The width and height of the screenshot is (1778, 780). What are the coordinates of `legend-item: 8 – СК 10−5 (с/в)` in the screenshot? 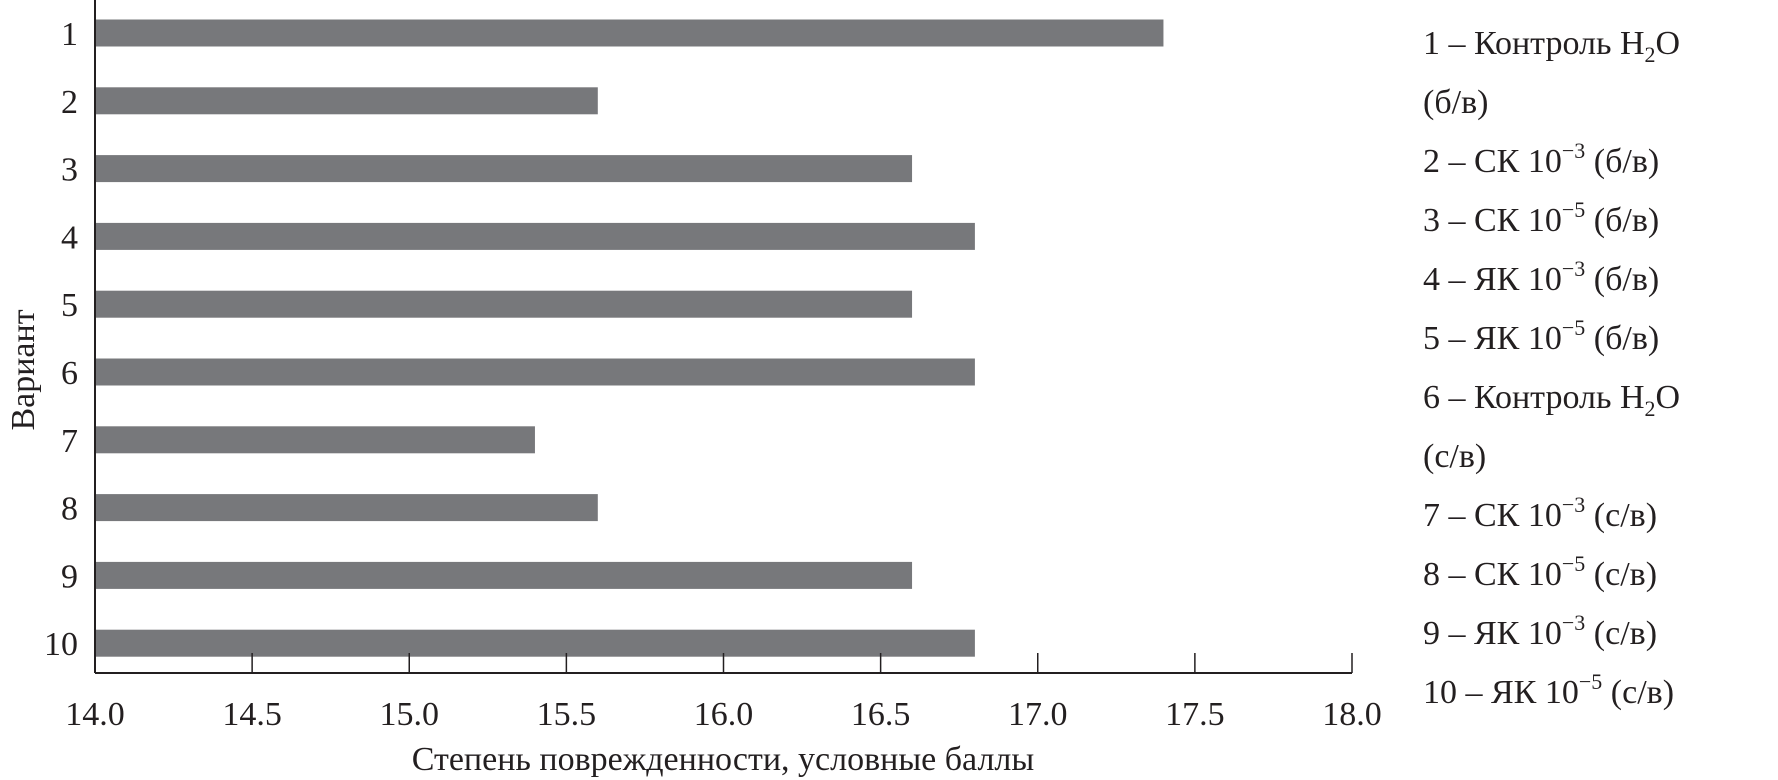 It's located at (1551, 574).